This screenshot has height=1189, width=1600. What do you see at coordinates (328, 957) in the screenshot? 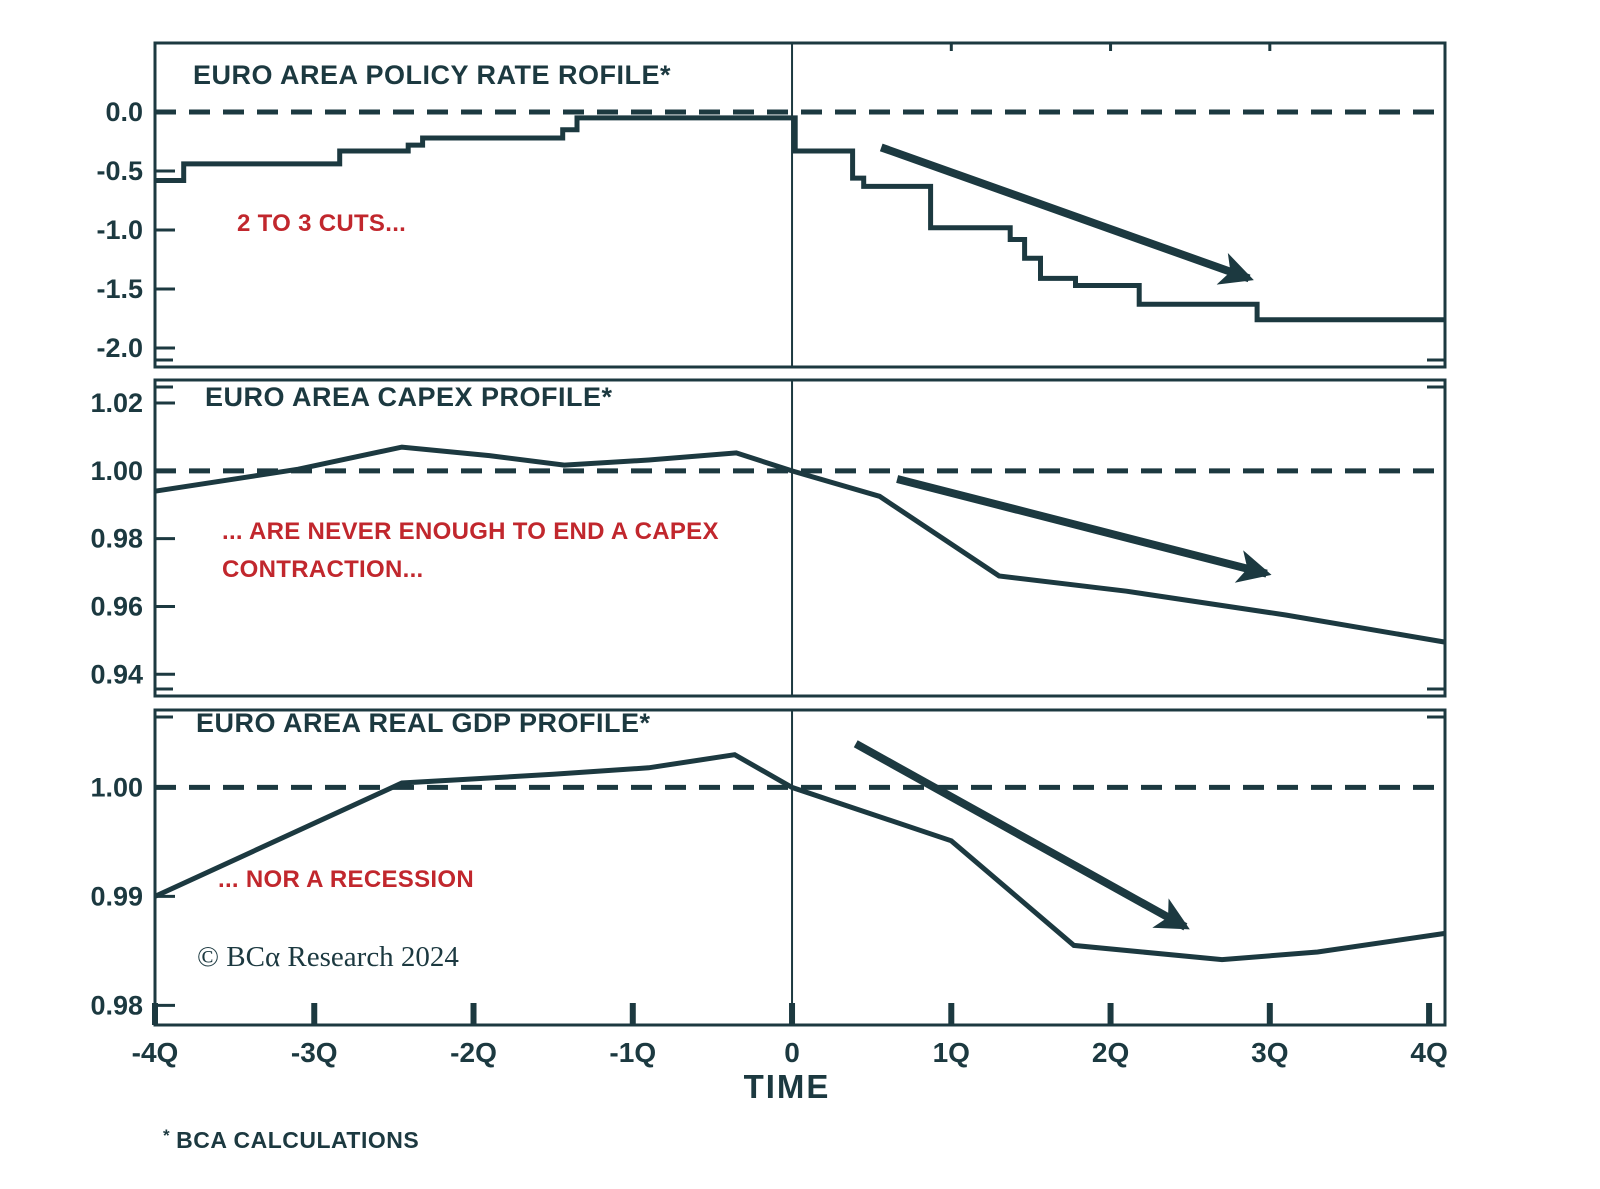
I see `copyright-notice: © BCα Research 2024` at bounding box center [328, 957].